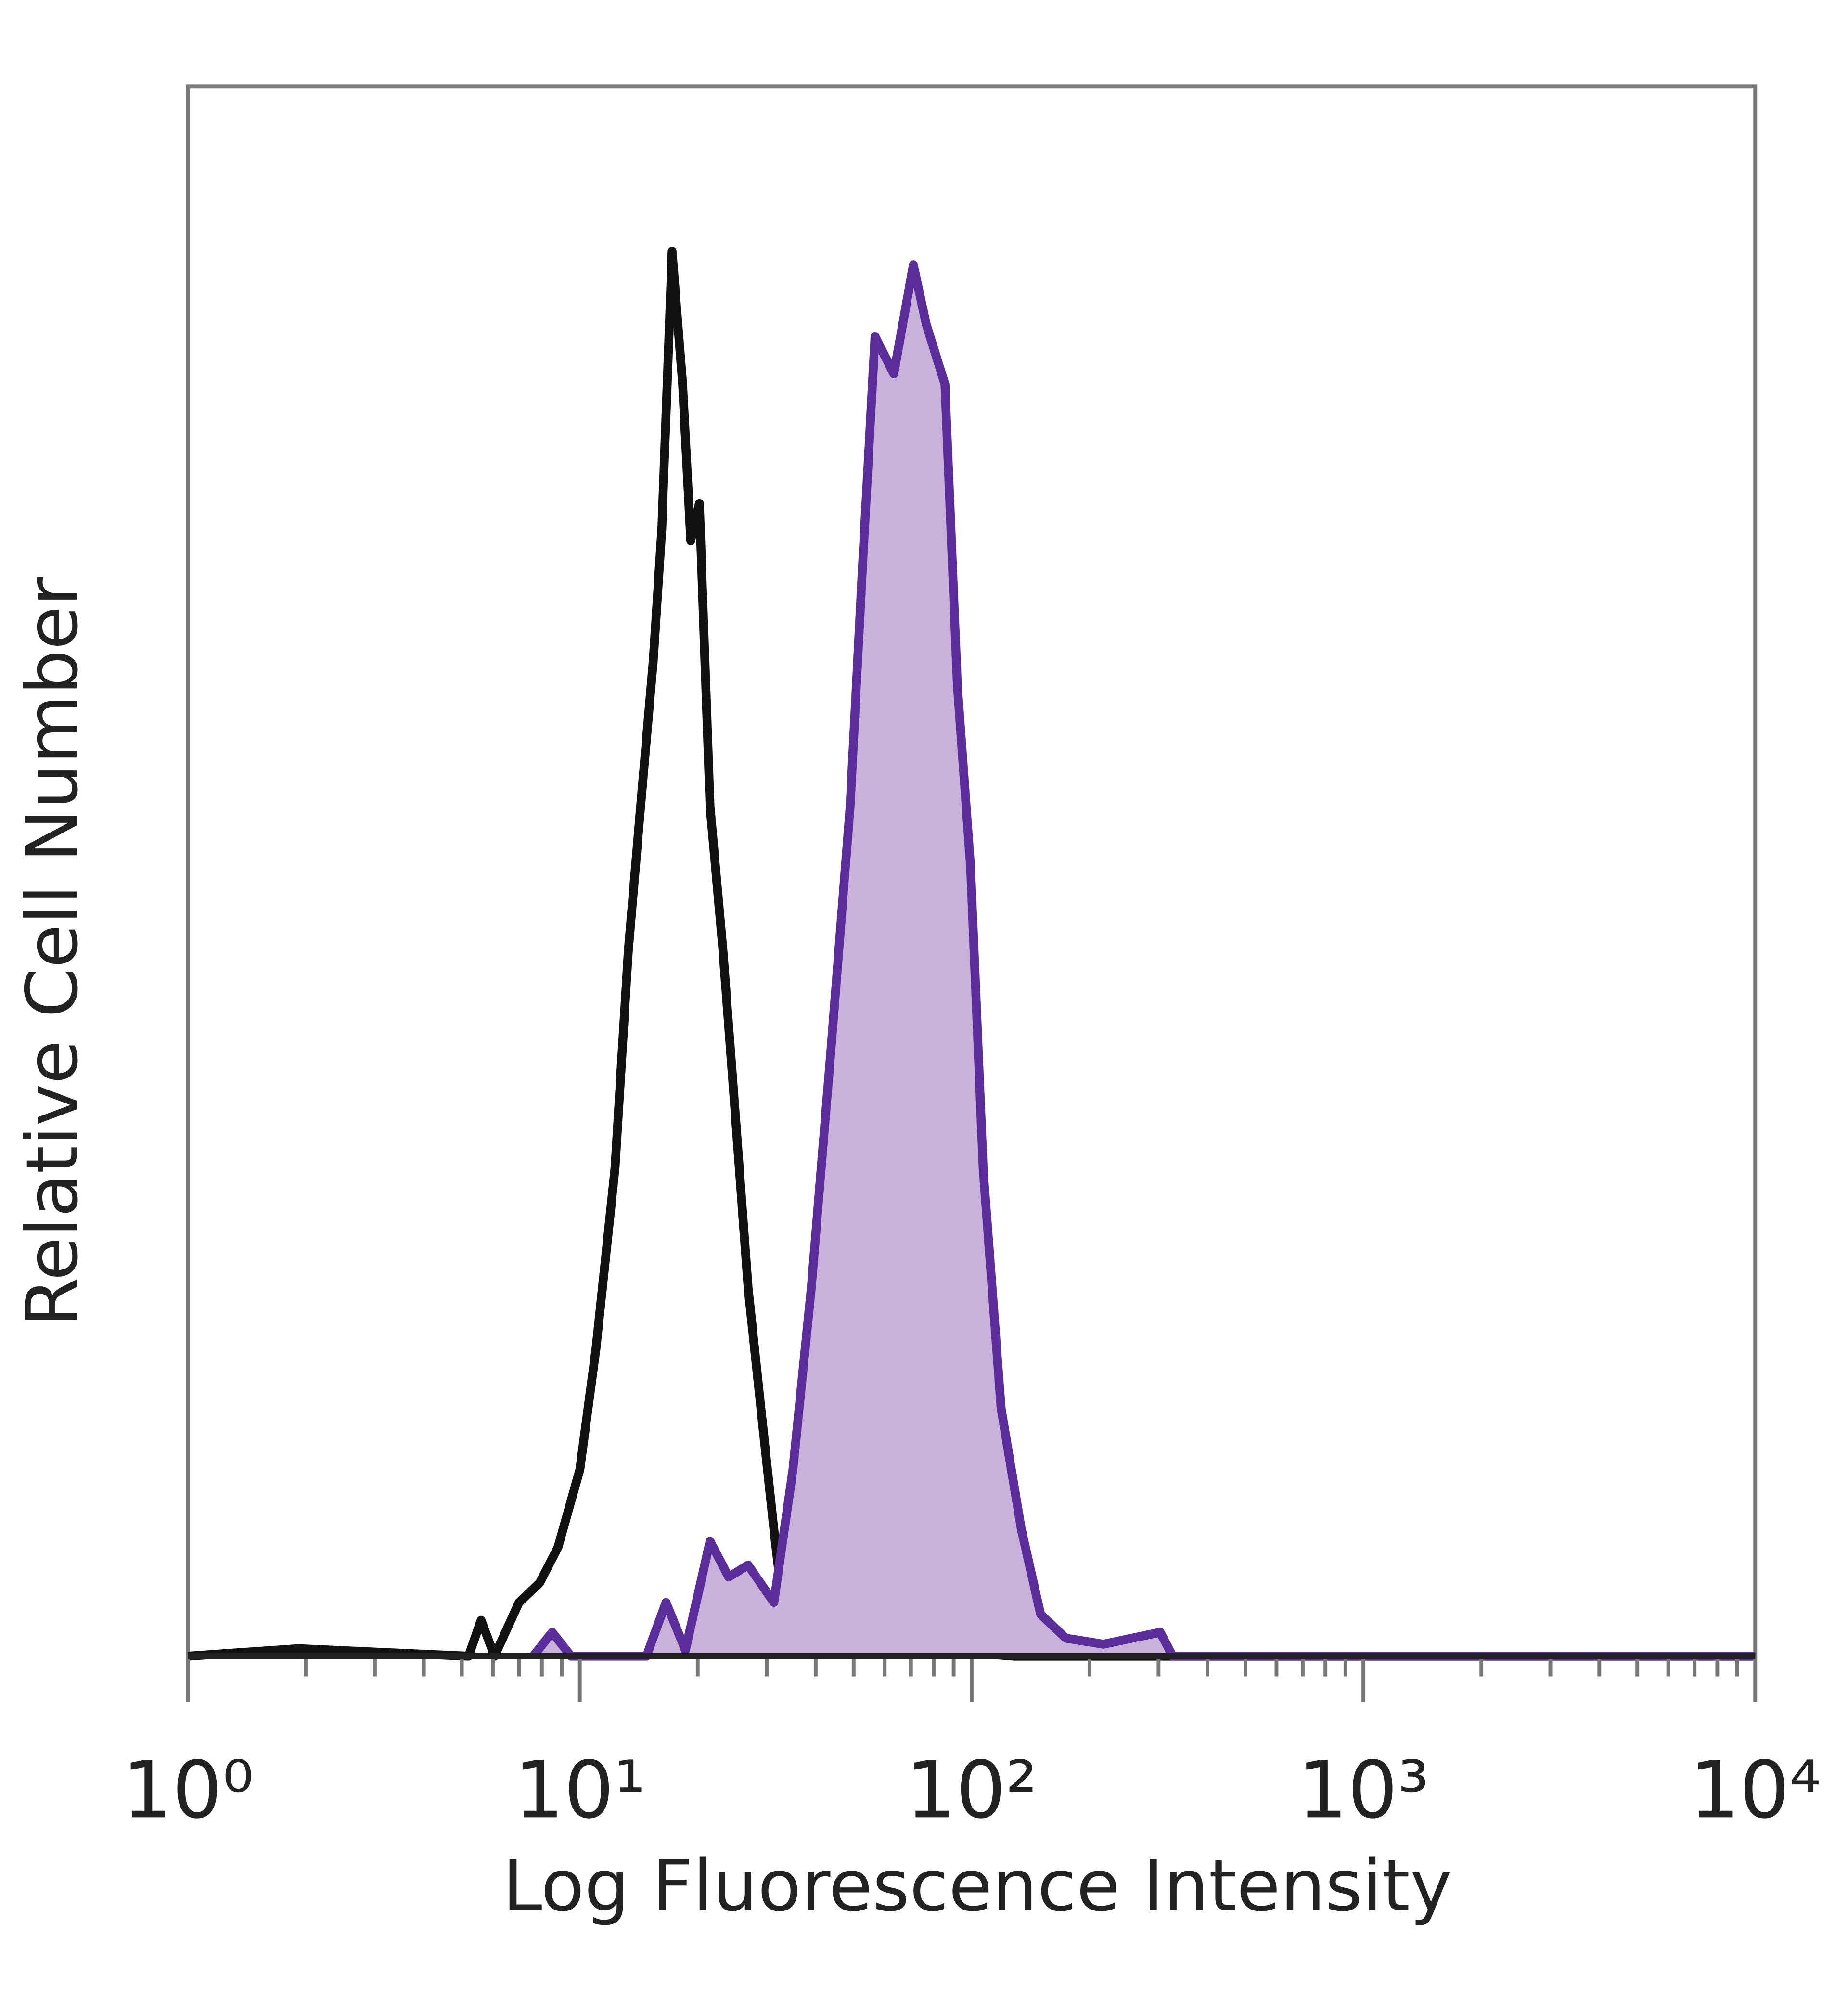 The height and width of the screenshot is (2000, 1848). Describe the element at coordinates (580, 1790) in the screenshot. I see `x-tick-label: 10¹` at that location.